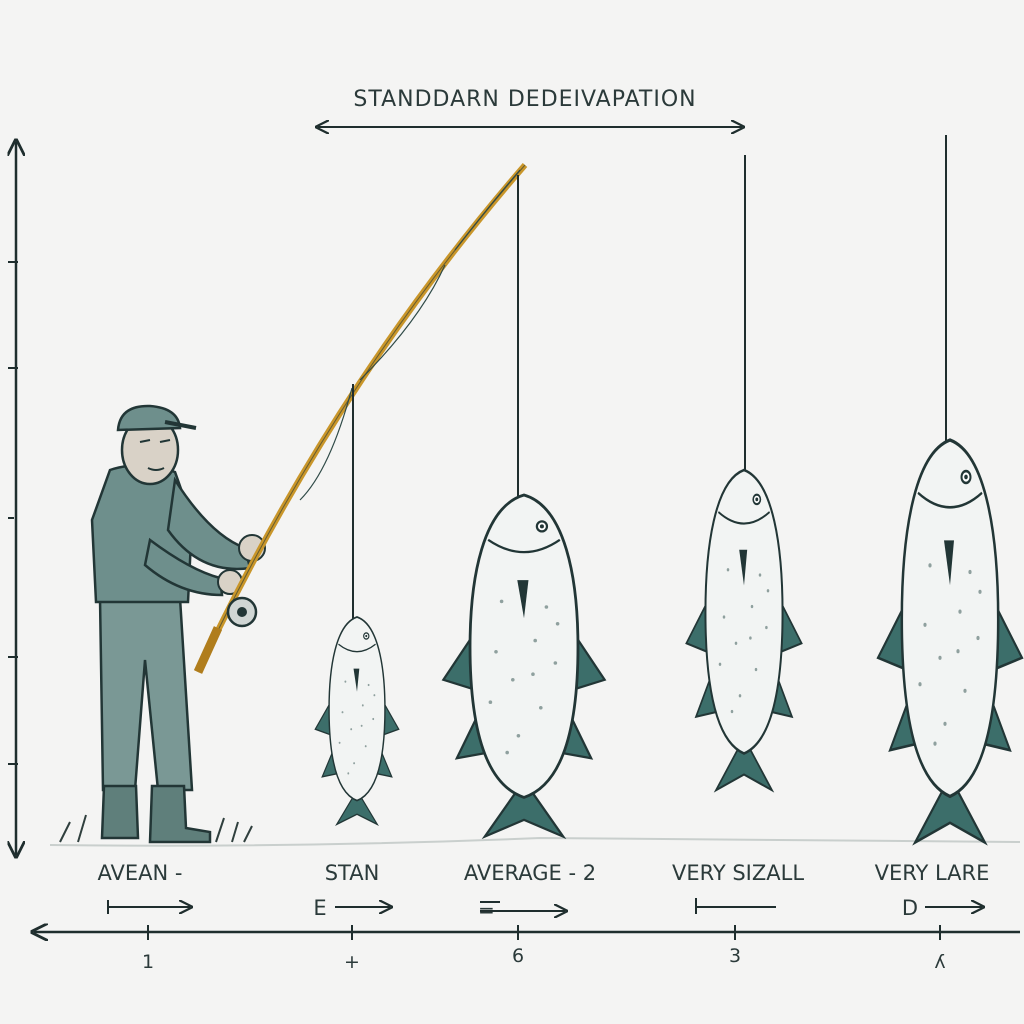 Image resolution: width=1024 pixels, height=1024 pixels. I want to click on horizontal-axis-ticks, so click(544, 932).